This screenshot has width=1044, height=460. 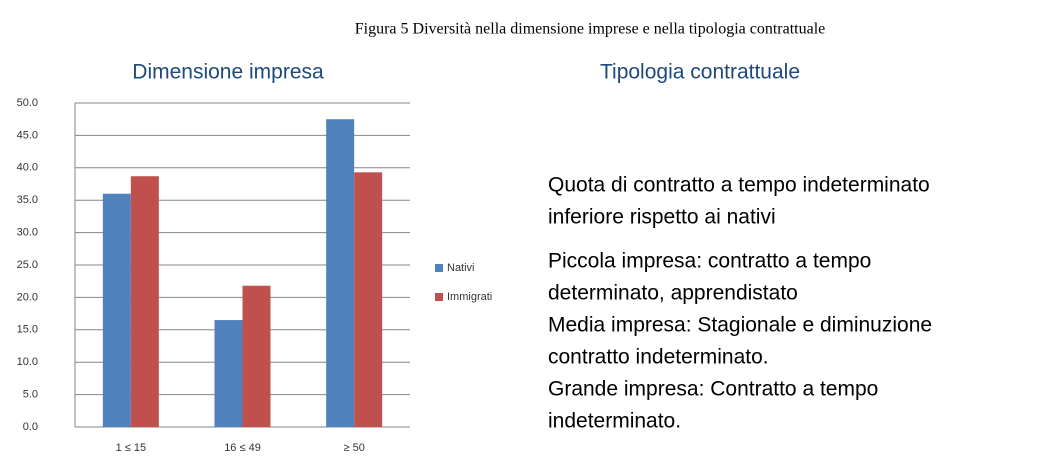 I want to click on y-tick-label: 35.0, so click(x=27, y=200).